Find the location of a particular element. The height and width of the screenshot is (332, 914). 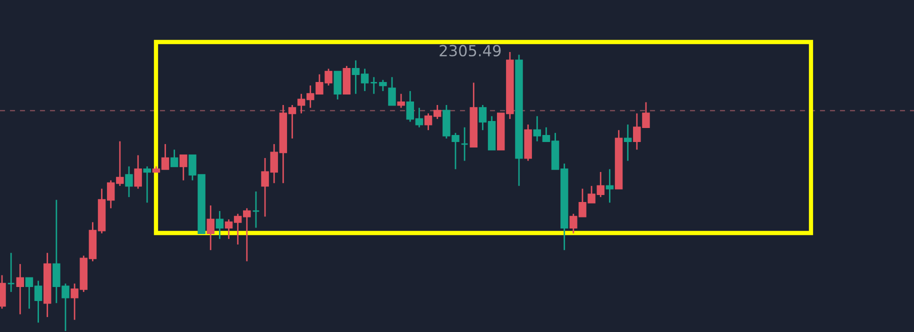

annotation: 2305.49 is located at coordinates (470, 50).